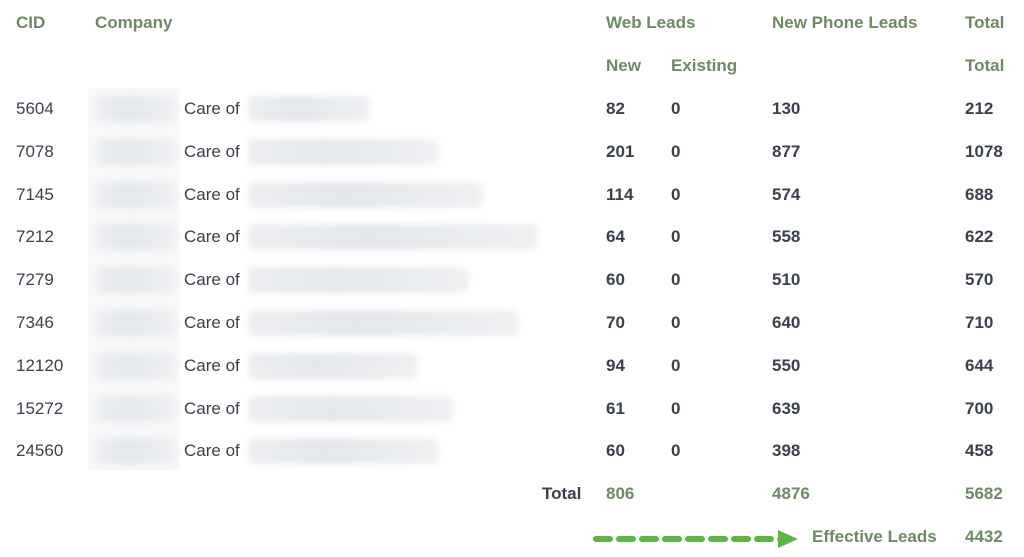 Image resolution: width=1024 pixels, height=557 pixels. I want to click on row-cid: 15272, so click(40, 408).